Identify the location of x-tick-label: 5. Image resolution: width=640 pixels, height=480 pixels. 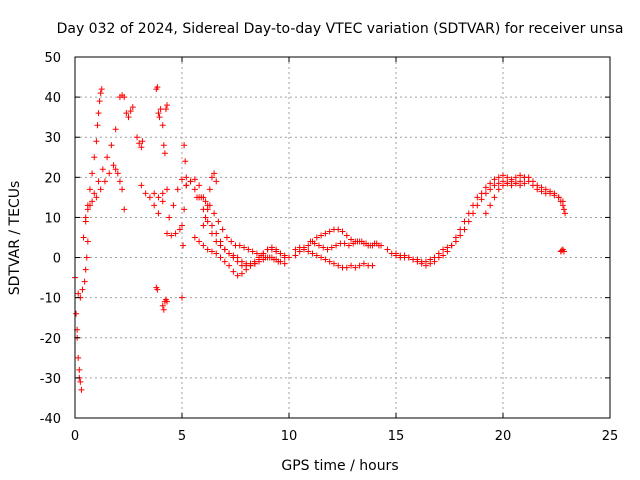
(182, 436).